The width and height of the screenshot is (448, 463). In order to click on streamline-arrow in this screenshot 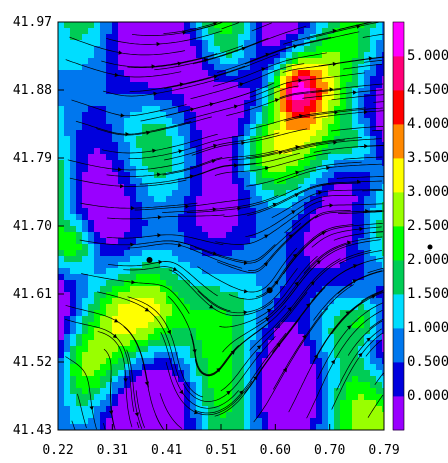, I will do `click(300, 80)`.